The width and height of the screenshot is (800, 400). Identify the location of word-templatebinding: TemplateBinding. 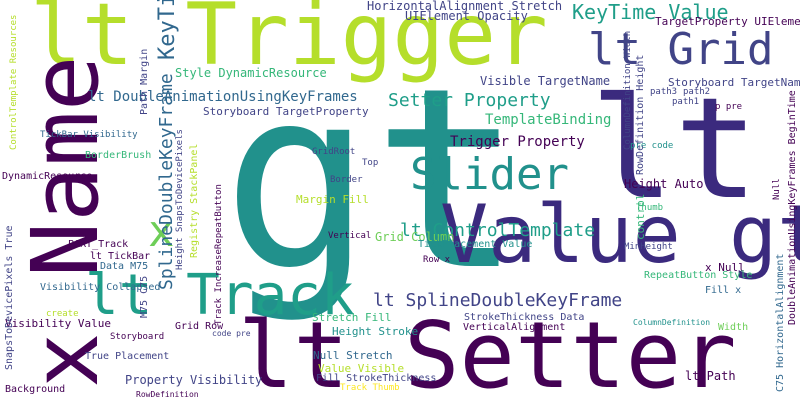
(548, 120).